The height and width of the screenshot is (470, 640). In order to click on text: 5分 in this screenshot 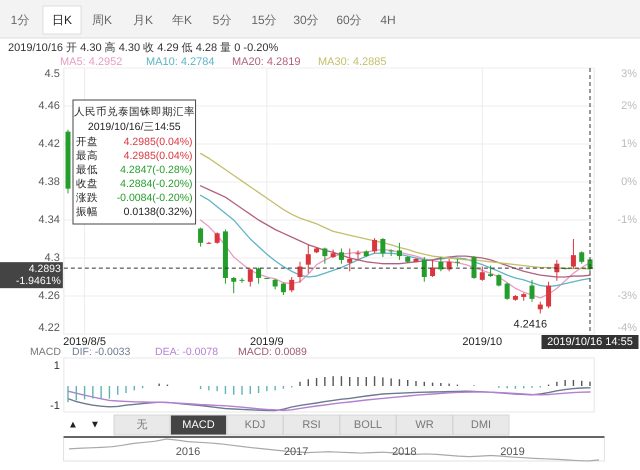, I will do `click(222, 20)`.